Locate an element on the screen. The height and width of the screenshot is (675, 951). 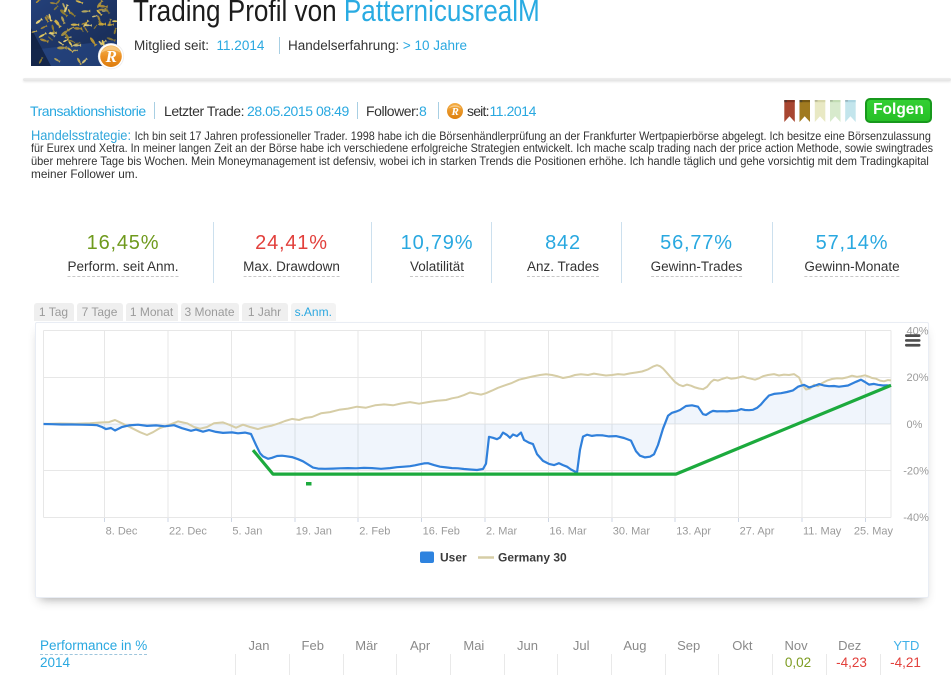
svg-text: 20% is located at coordinates (918, 378).